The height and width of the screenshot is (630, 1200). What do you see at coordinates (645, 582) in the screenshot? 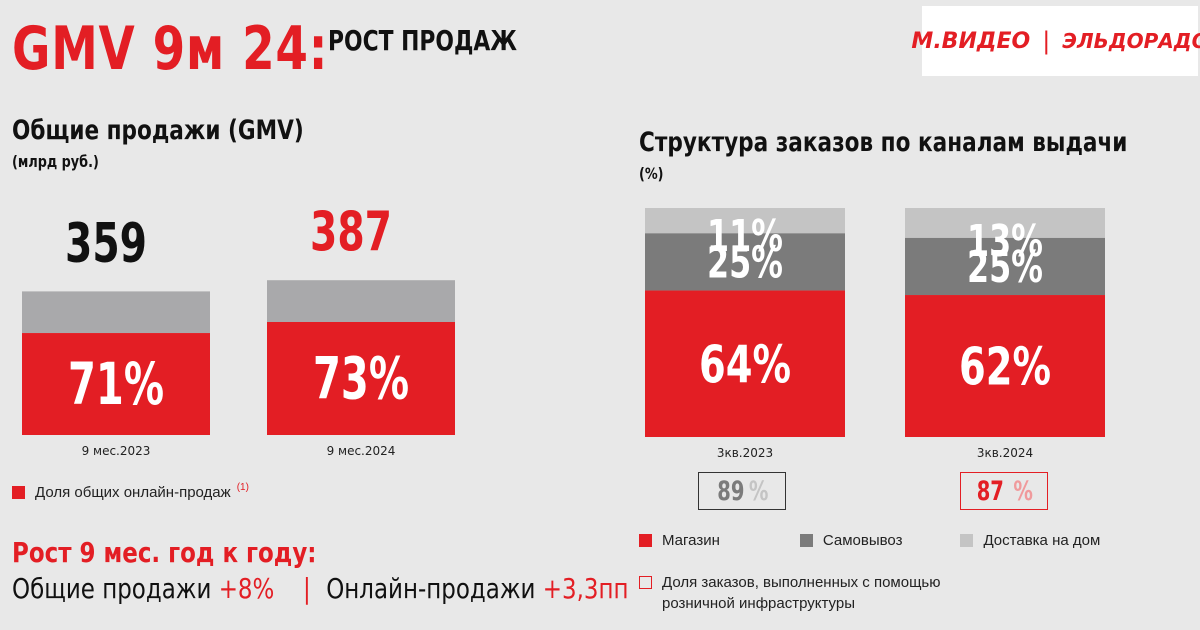
I see `legend-swatch-retail-share` at bounding box center [645, 582].